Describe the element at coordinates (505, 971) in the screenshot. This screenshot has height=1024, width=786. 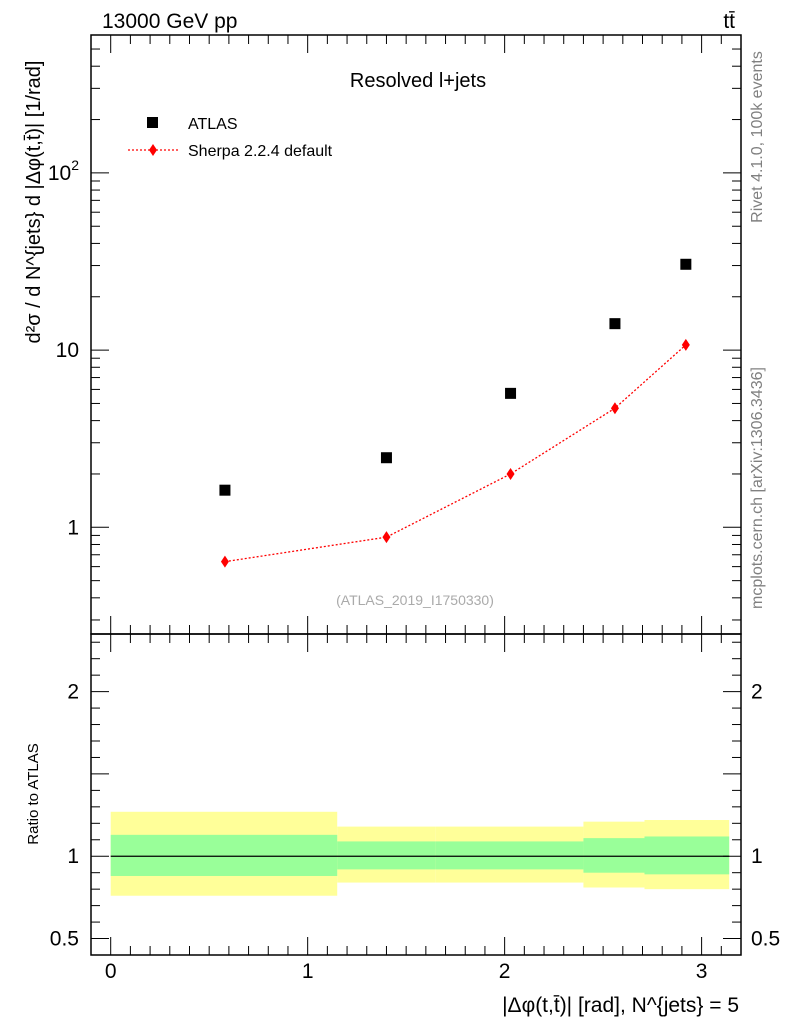
I see `x-tick-label: 2` at that location.